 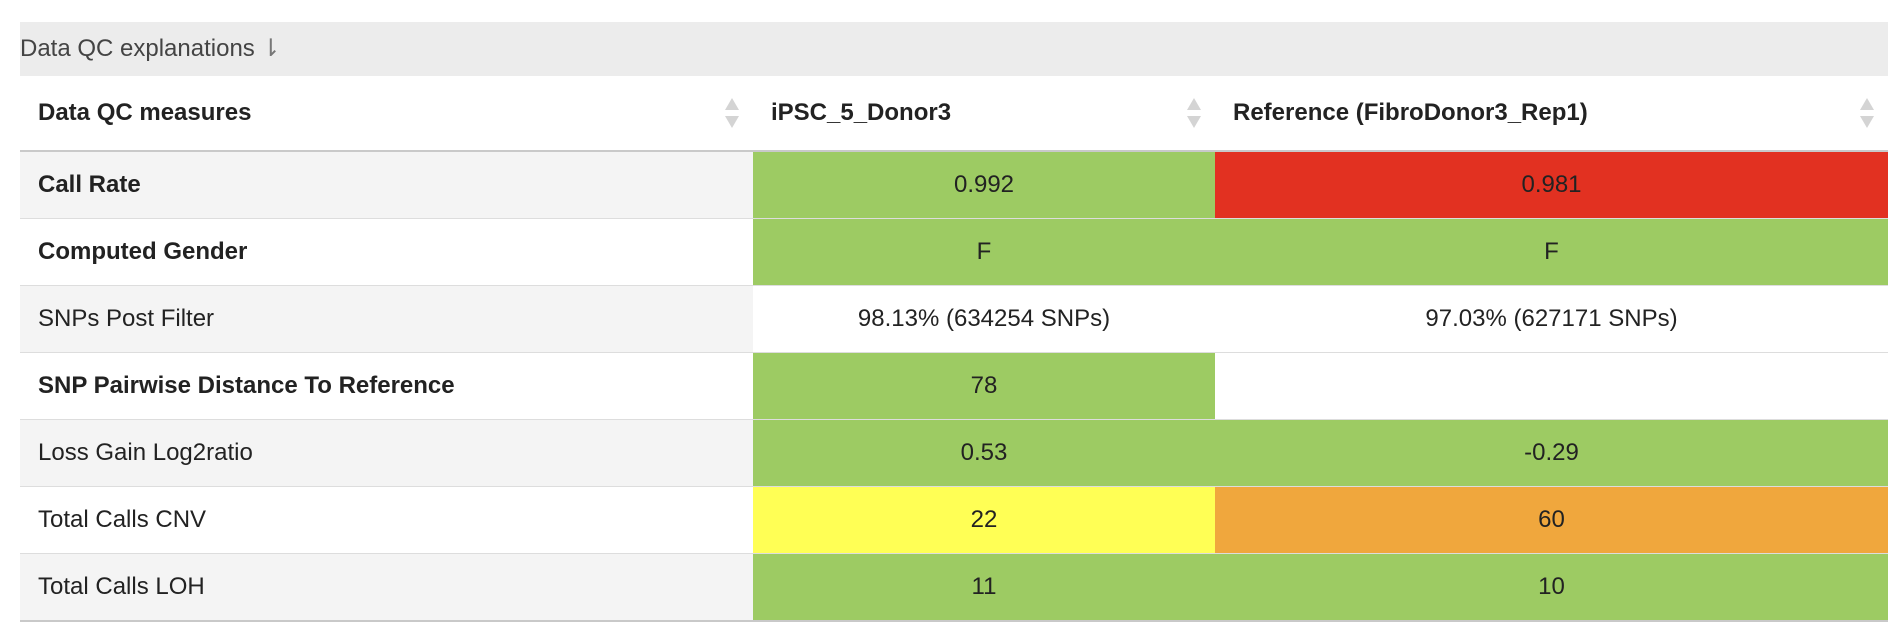 What do you see at coordinates (270, 48) in the screenshot?
I see `expand-arrow-icon: ⇂` at bounding box center [270, 48].